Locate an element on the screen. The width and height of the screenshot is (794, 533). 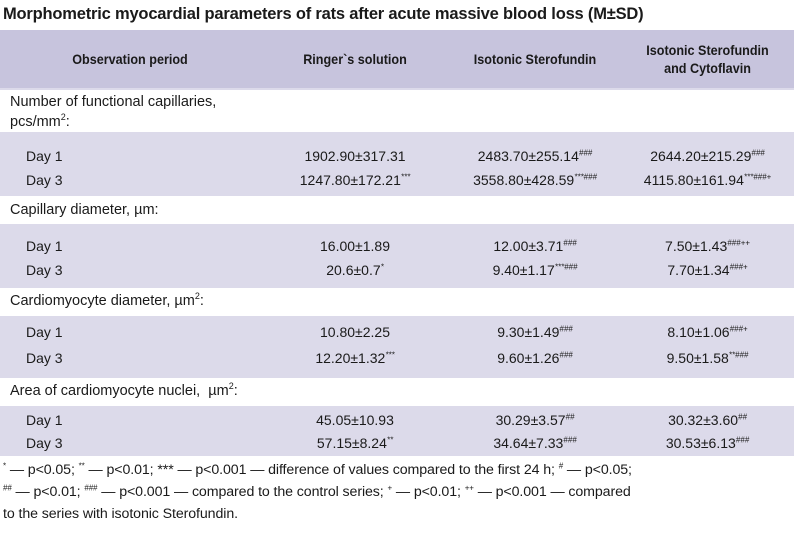
cell-ringer: 45.05±10.93 is located at coordinates (355, 420).